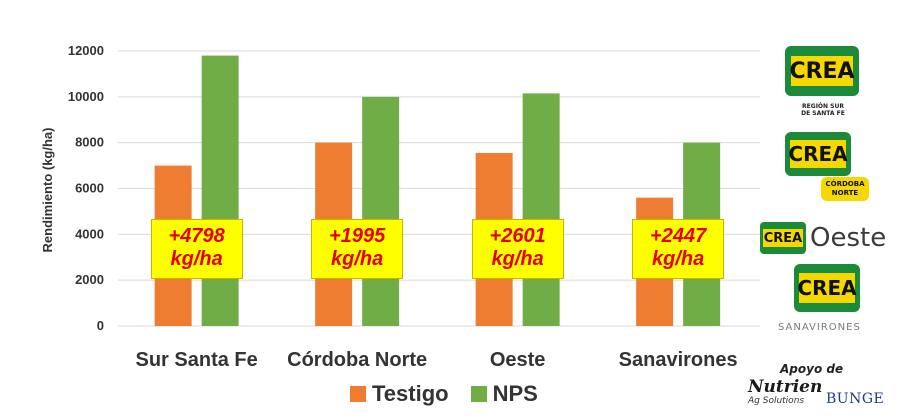  Describe the element at coordinates (517, 236) in the screenshot. I see `difference-value: +2601` at that location.